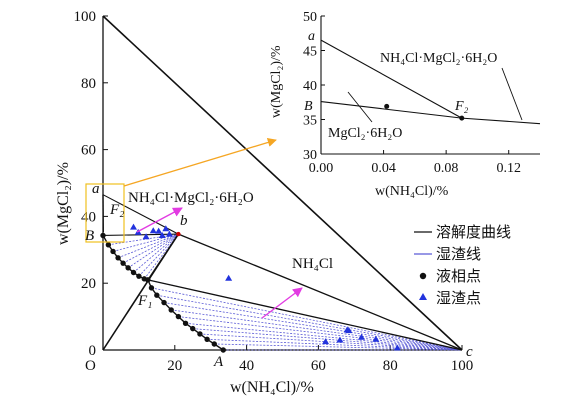 The height and width of the screenshot is (409, 579). I want to click on main-y-tick-label: 20, so click(88, 284).